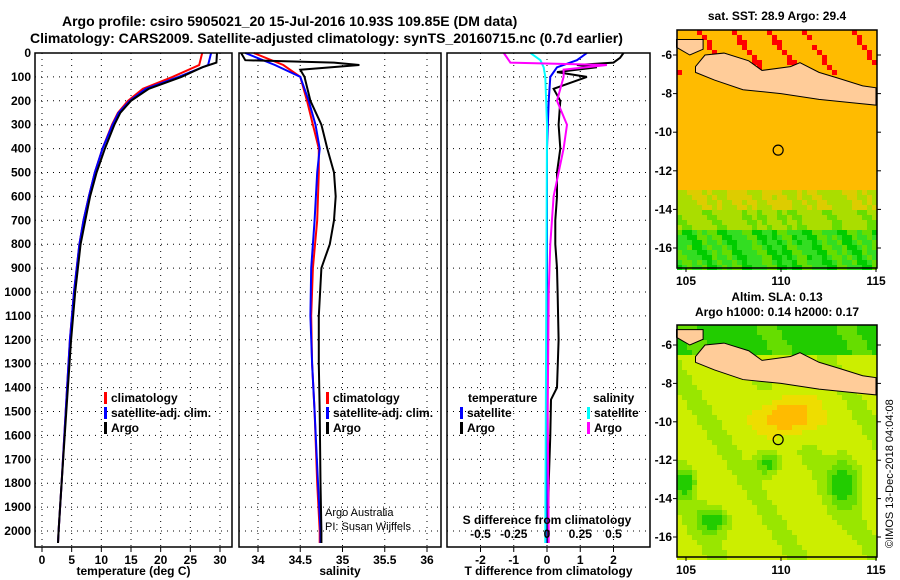  What do you see at coordinates (786, 369) in the screenshot?
I see `java-land` at bounding box center [786, 369].